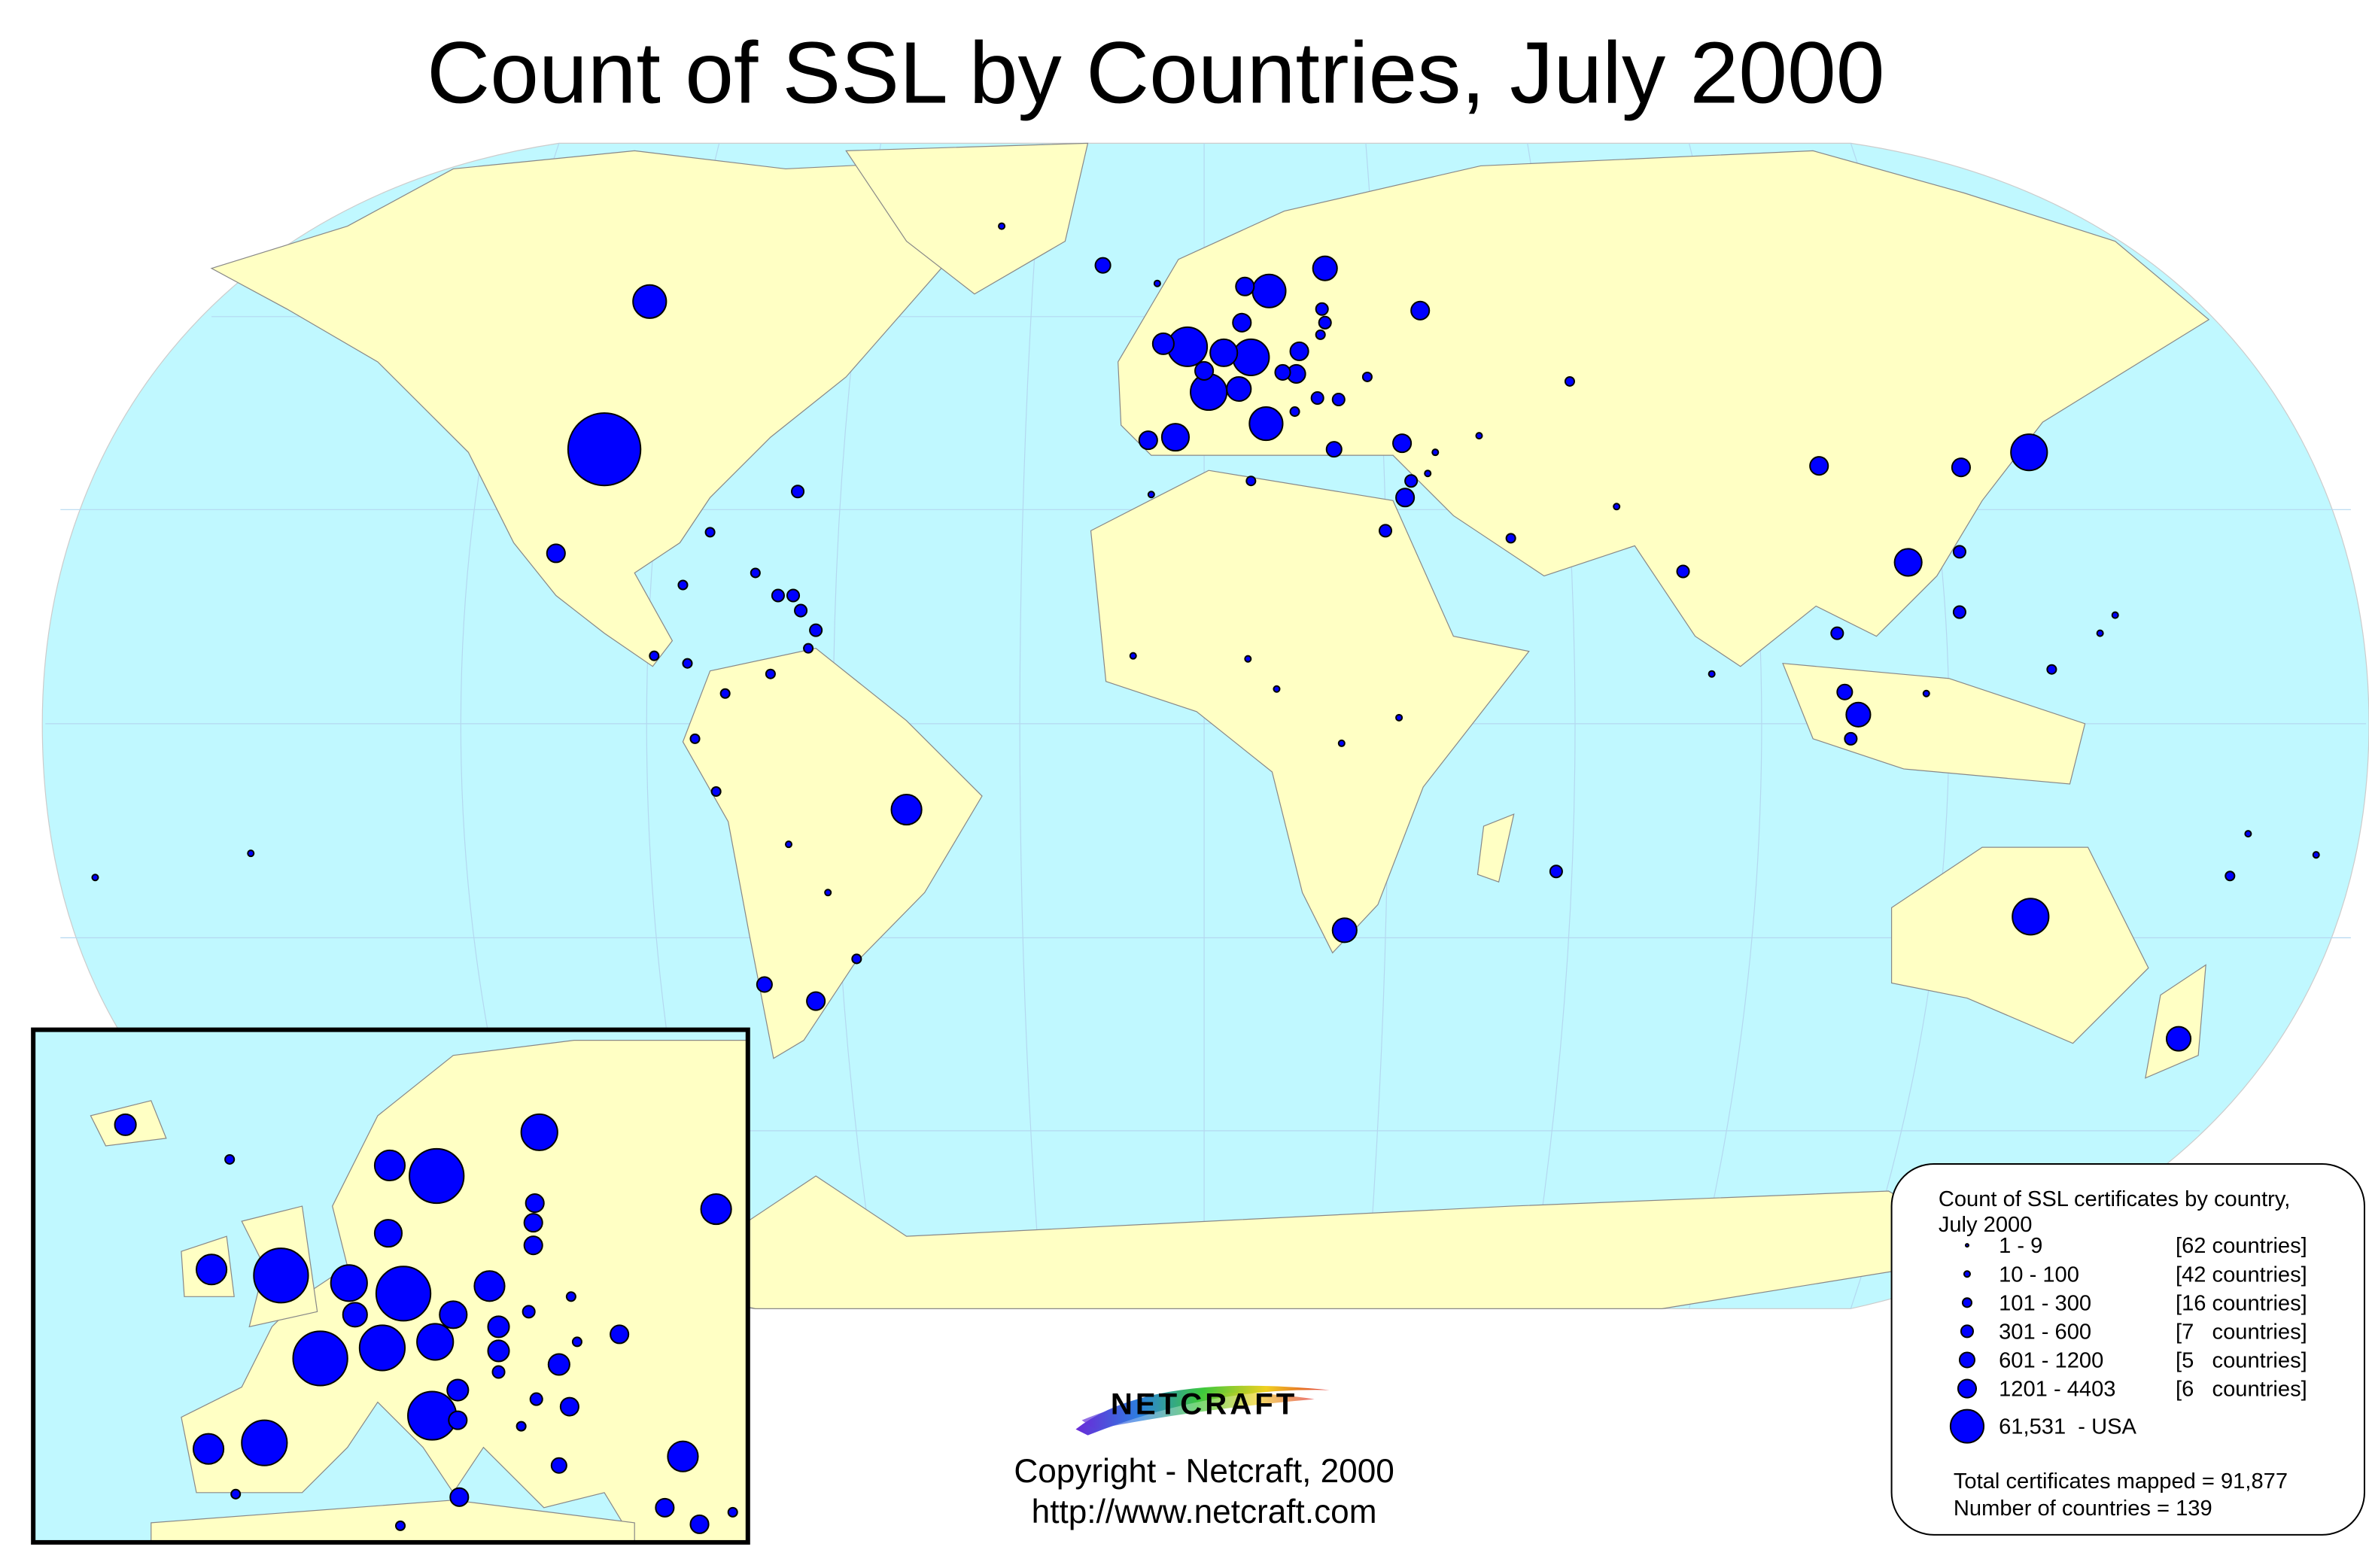  I want to click on title: Count of SSL by Countries, July 2000, so click(1155, 72).